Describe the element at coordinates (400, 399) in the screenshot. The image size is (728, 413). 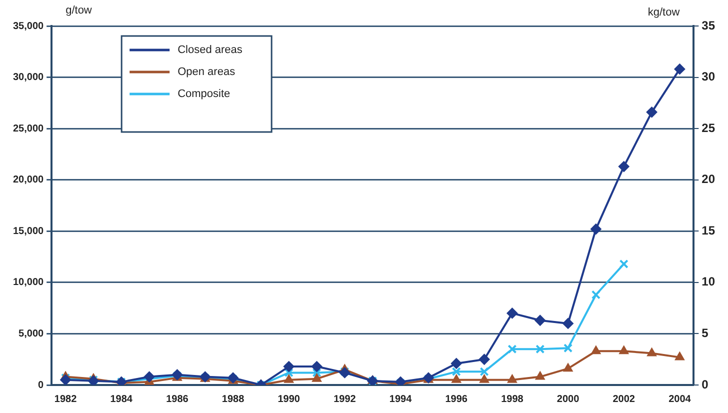
I see `x-tick-label: 1994` at that location.